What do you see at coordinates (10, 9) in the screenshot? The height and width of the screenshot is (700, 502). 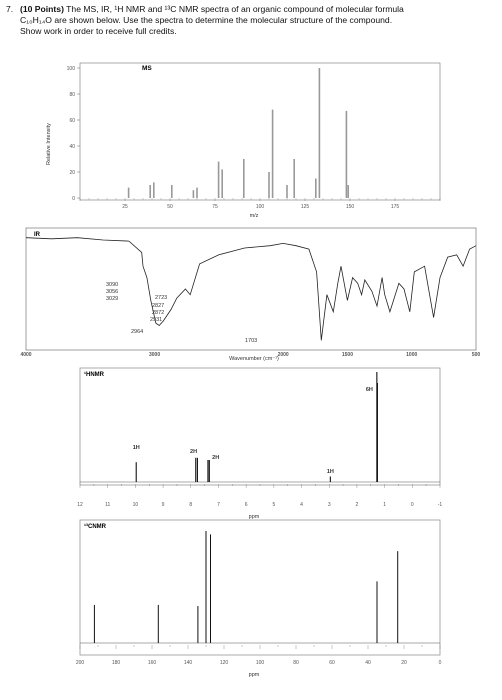 I see `question-number: 7.` at bounding box center [10, 9].